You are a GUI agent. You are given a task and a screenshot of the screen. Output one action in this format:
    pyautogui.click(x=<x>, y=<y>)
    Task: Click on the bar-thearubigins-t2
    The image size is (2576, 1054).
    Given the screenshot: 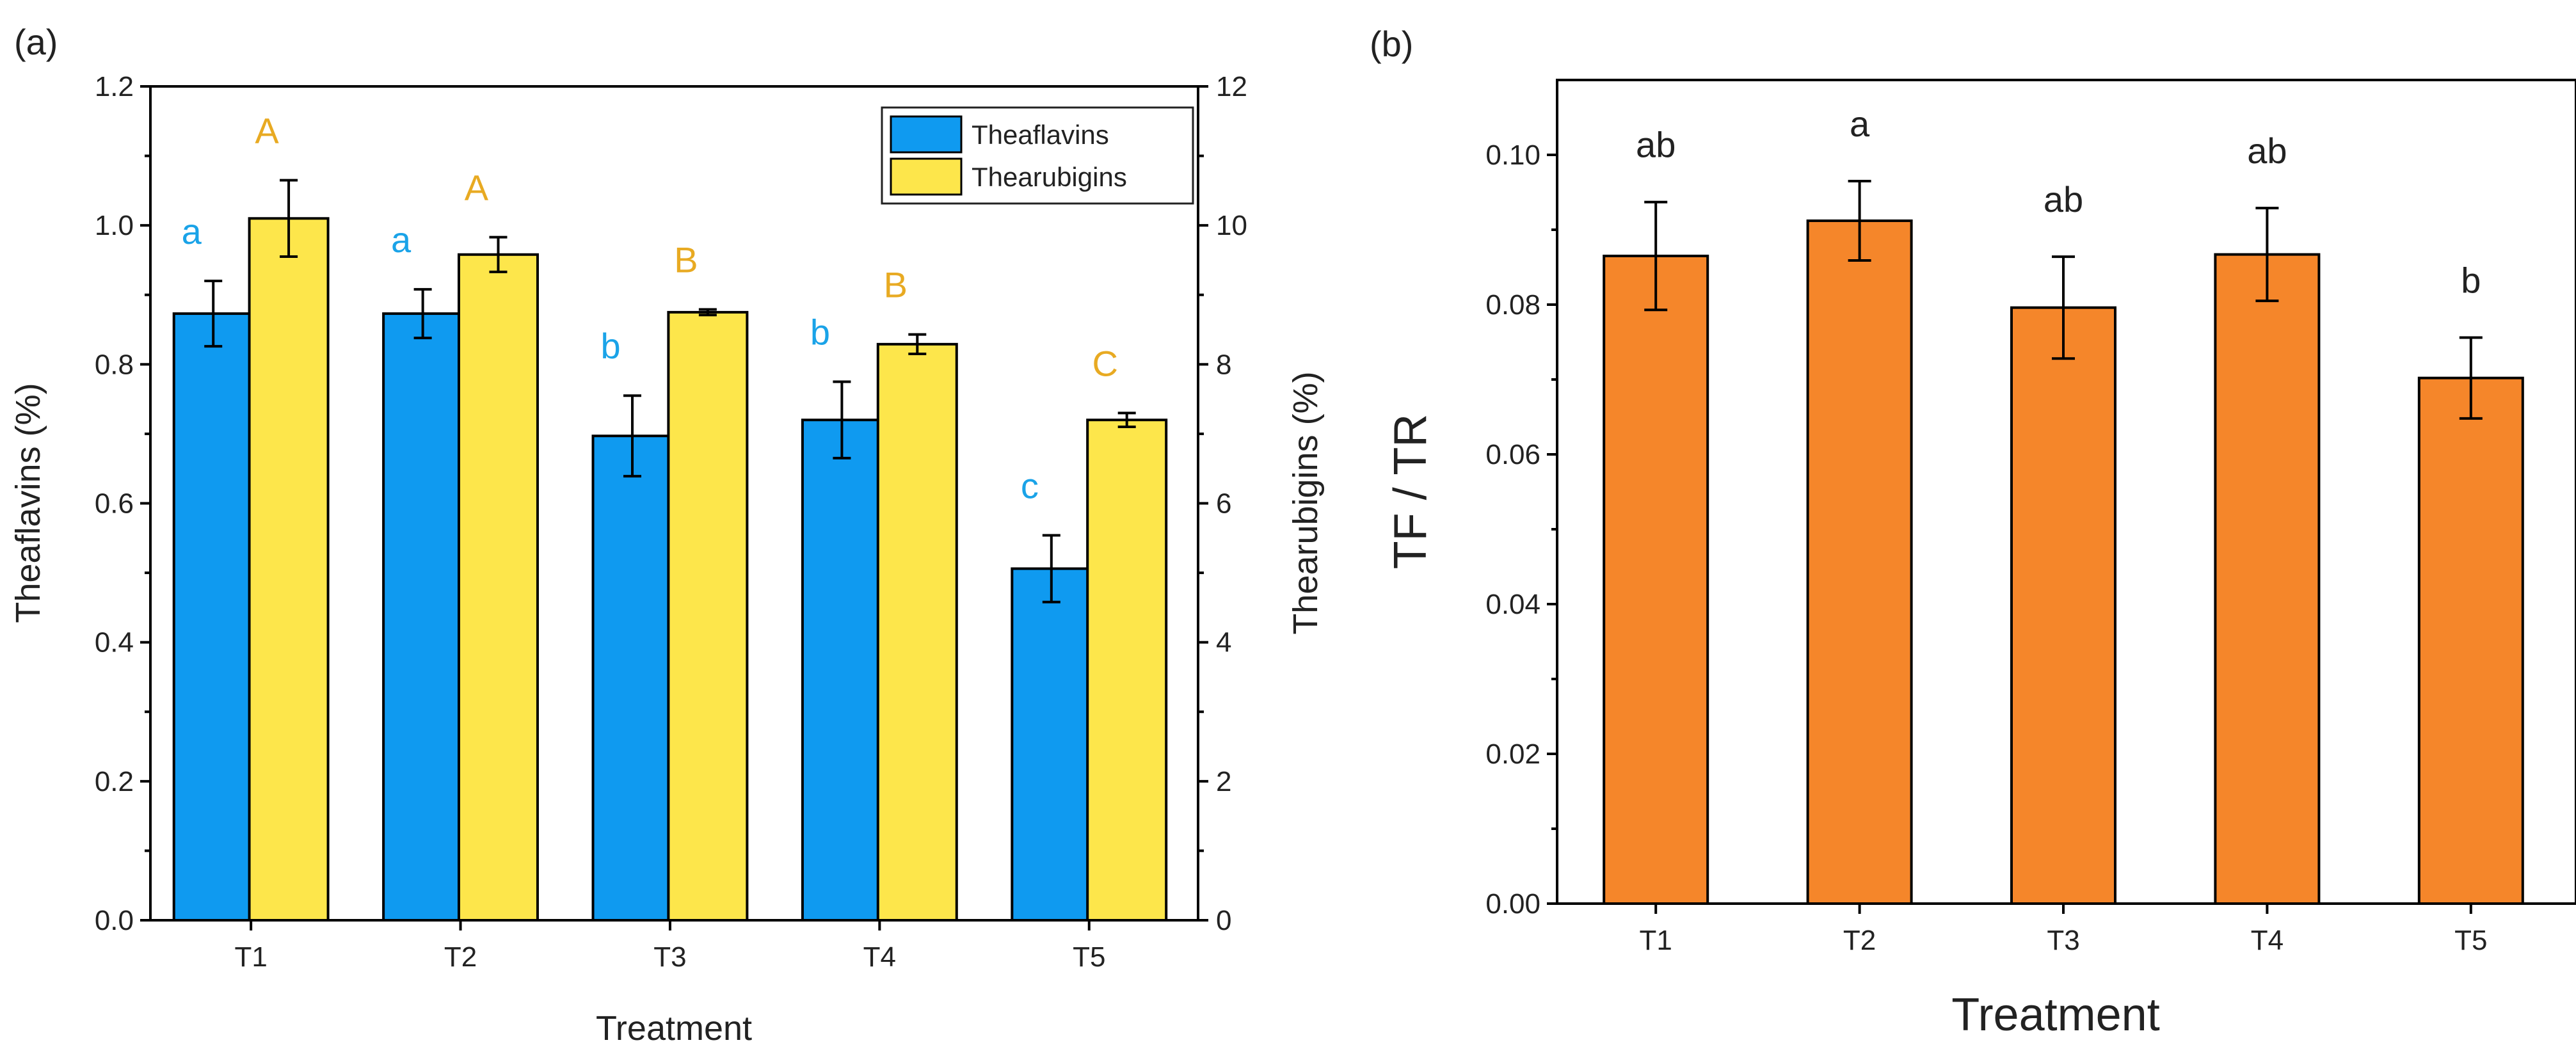 What is the action you would take?
    pyautogui.click(x=498, y=587)
    